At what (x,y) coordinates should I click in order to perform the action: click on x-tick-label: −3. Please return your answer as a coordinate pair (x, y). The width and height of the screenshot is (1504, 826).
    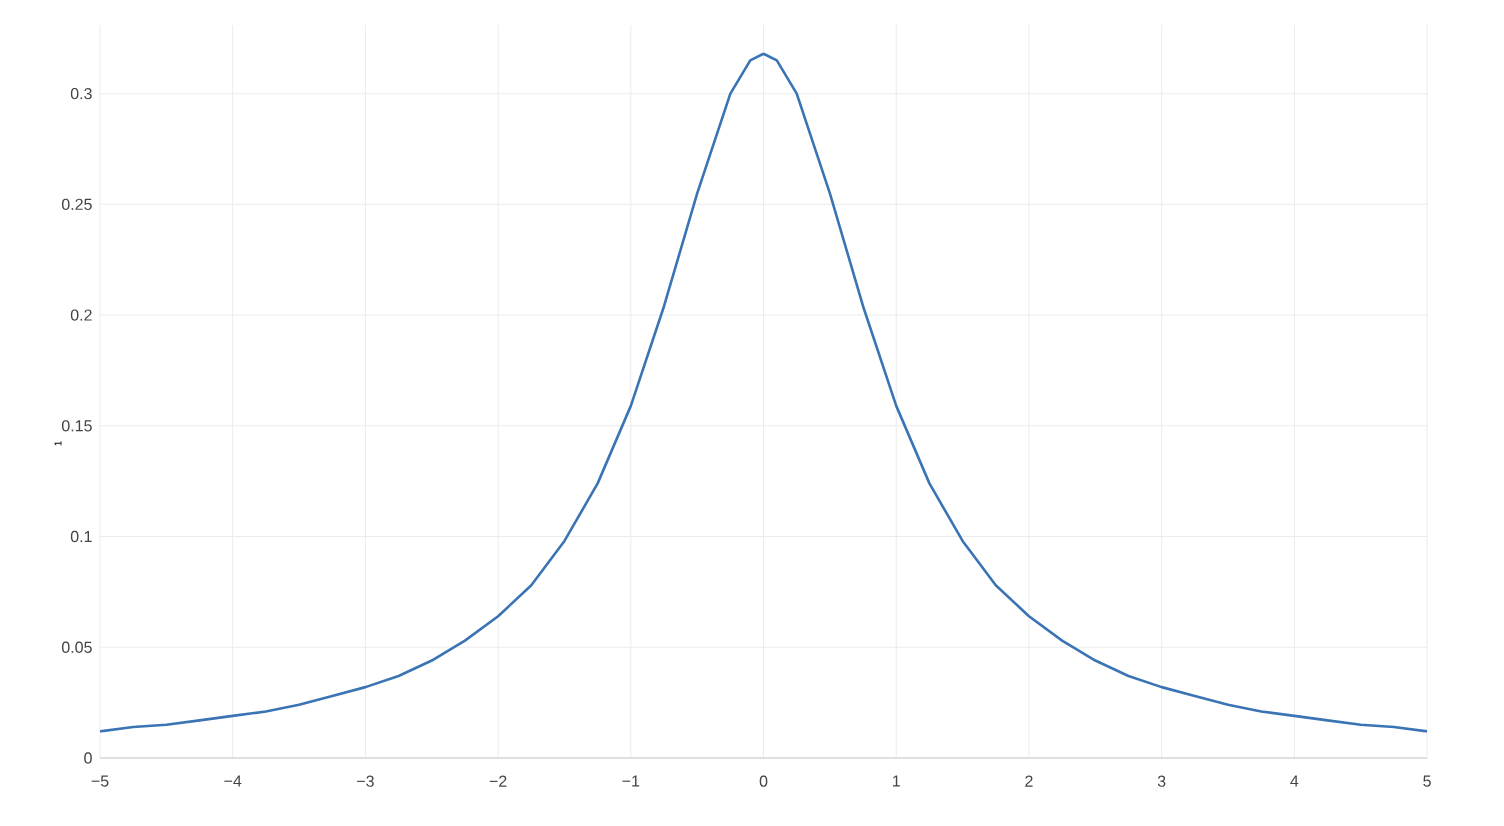
    Looking at the image, I should click on (365, 781).